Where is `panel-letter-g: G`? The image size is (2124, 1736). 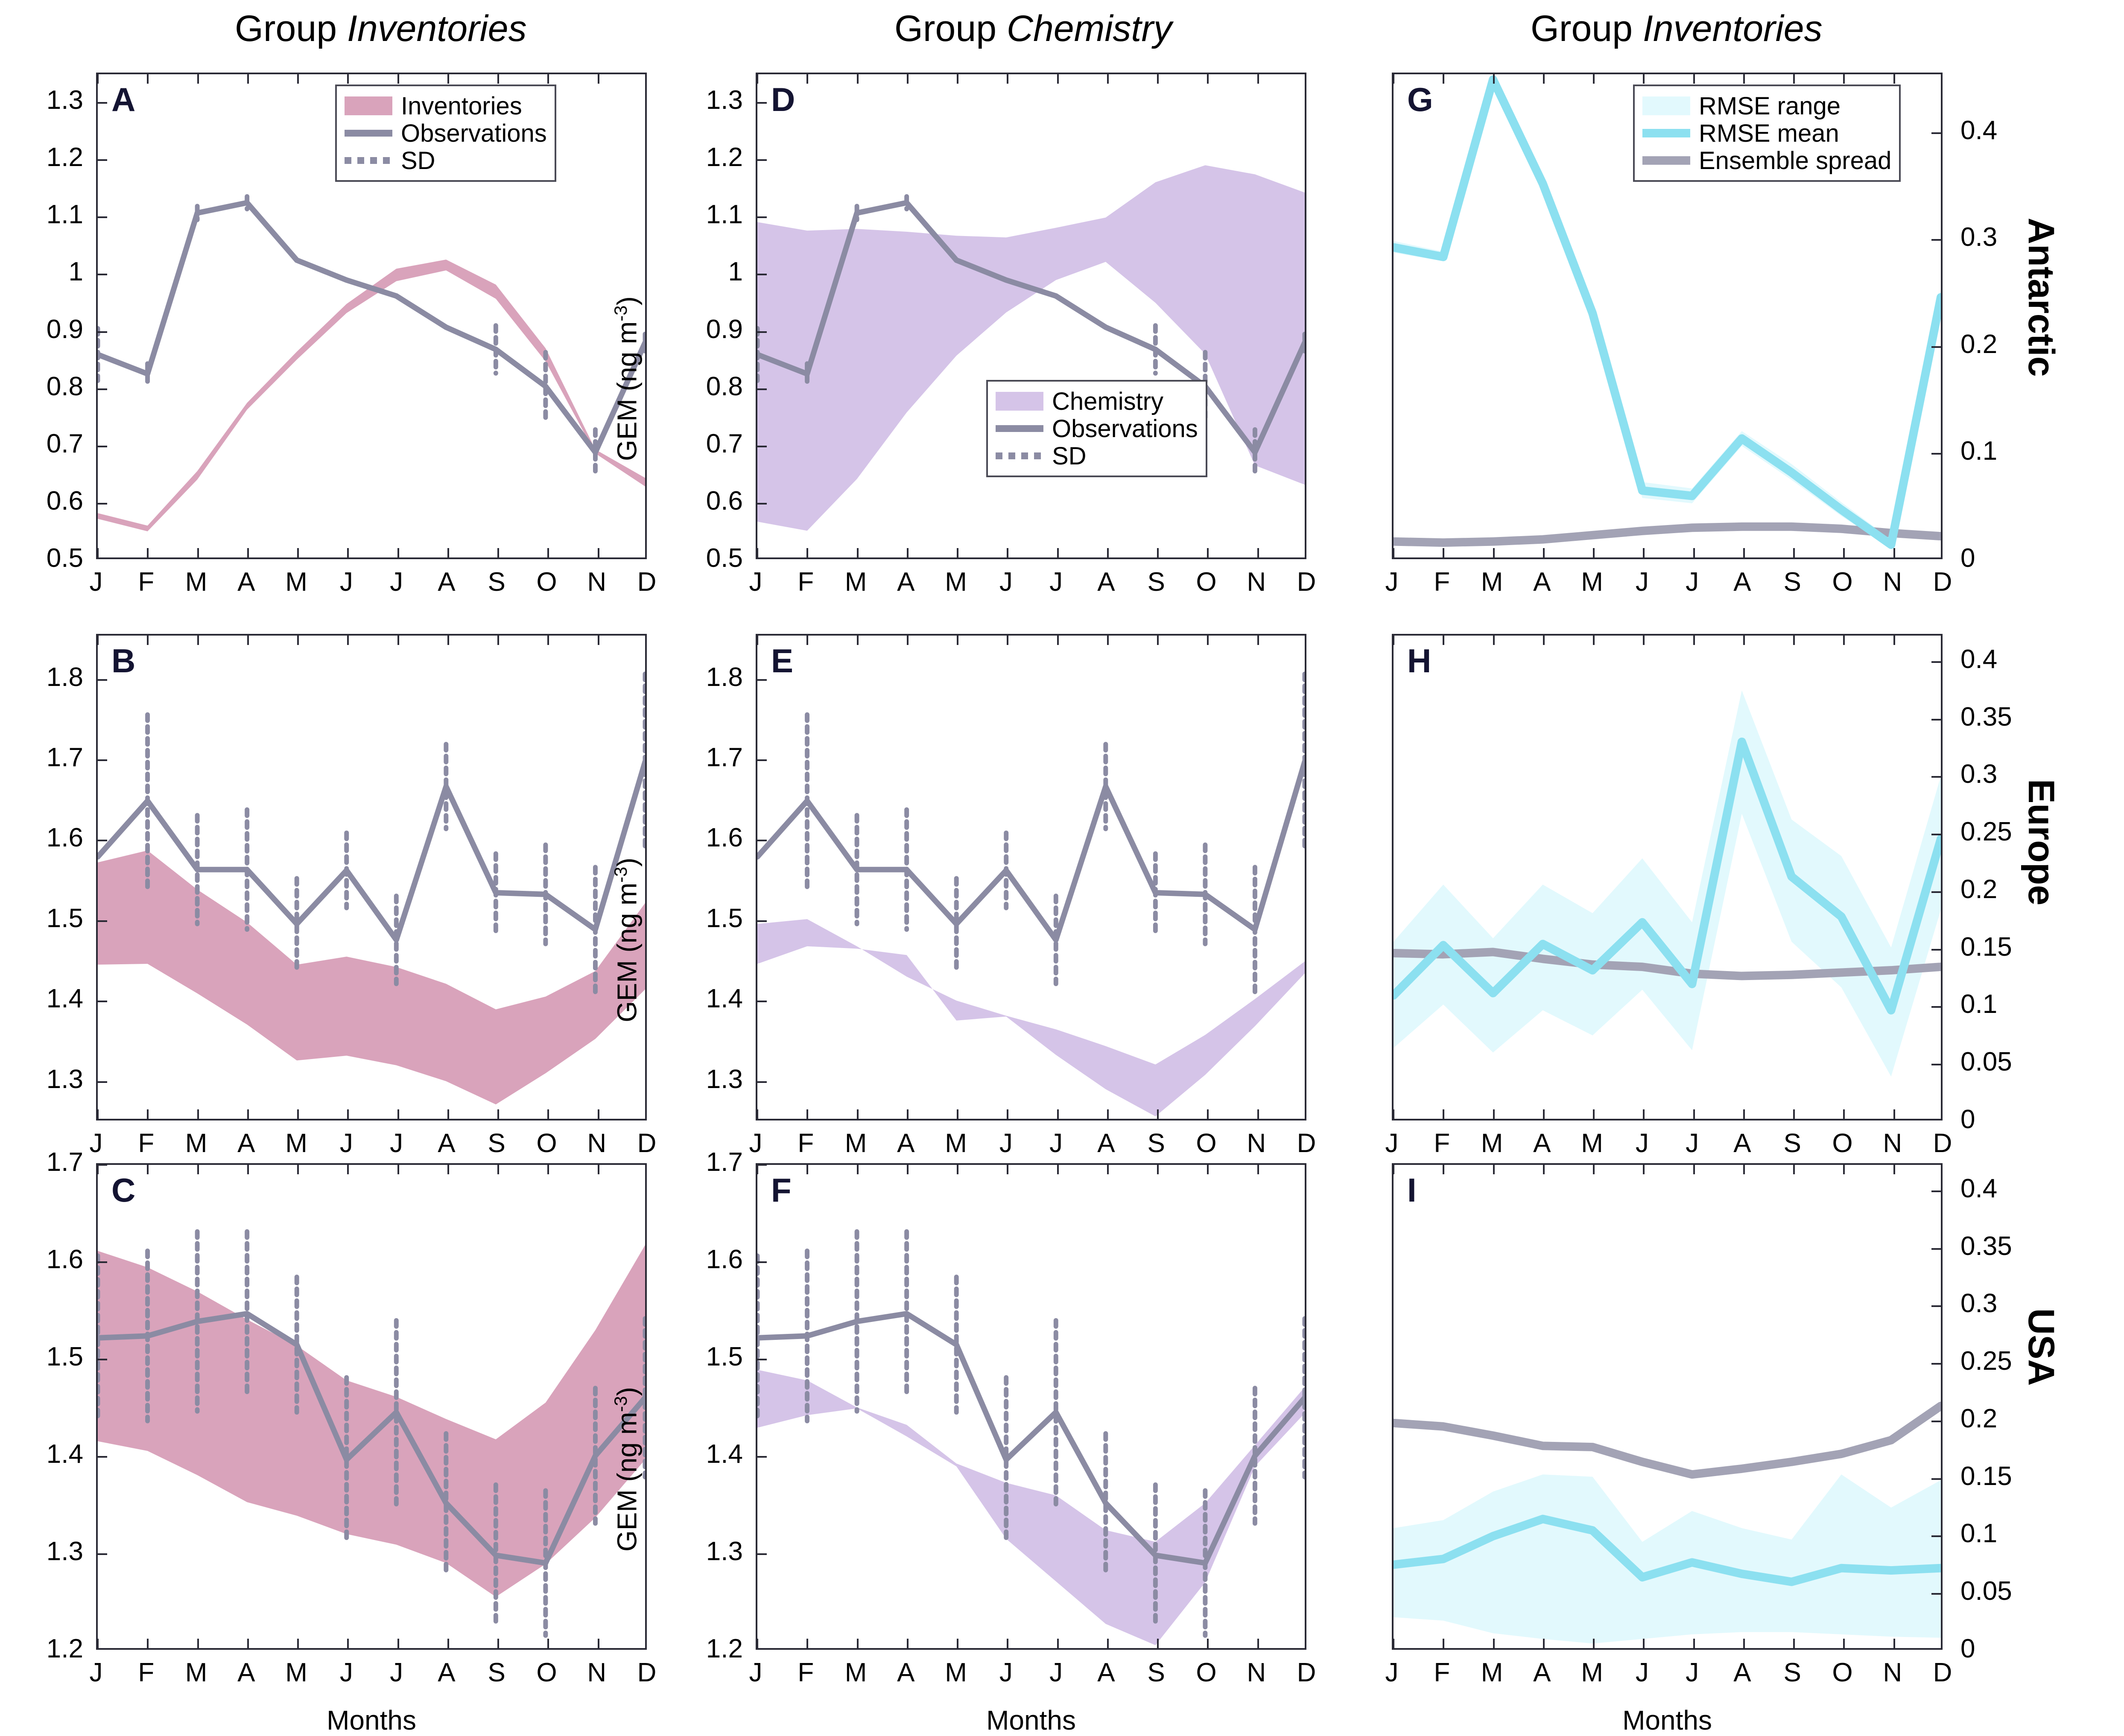
panel-letter-g: G is located at coordinates (1420, 99).